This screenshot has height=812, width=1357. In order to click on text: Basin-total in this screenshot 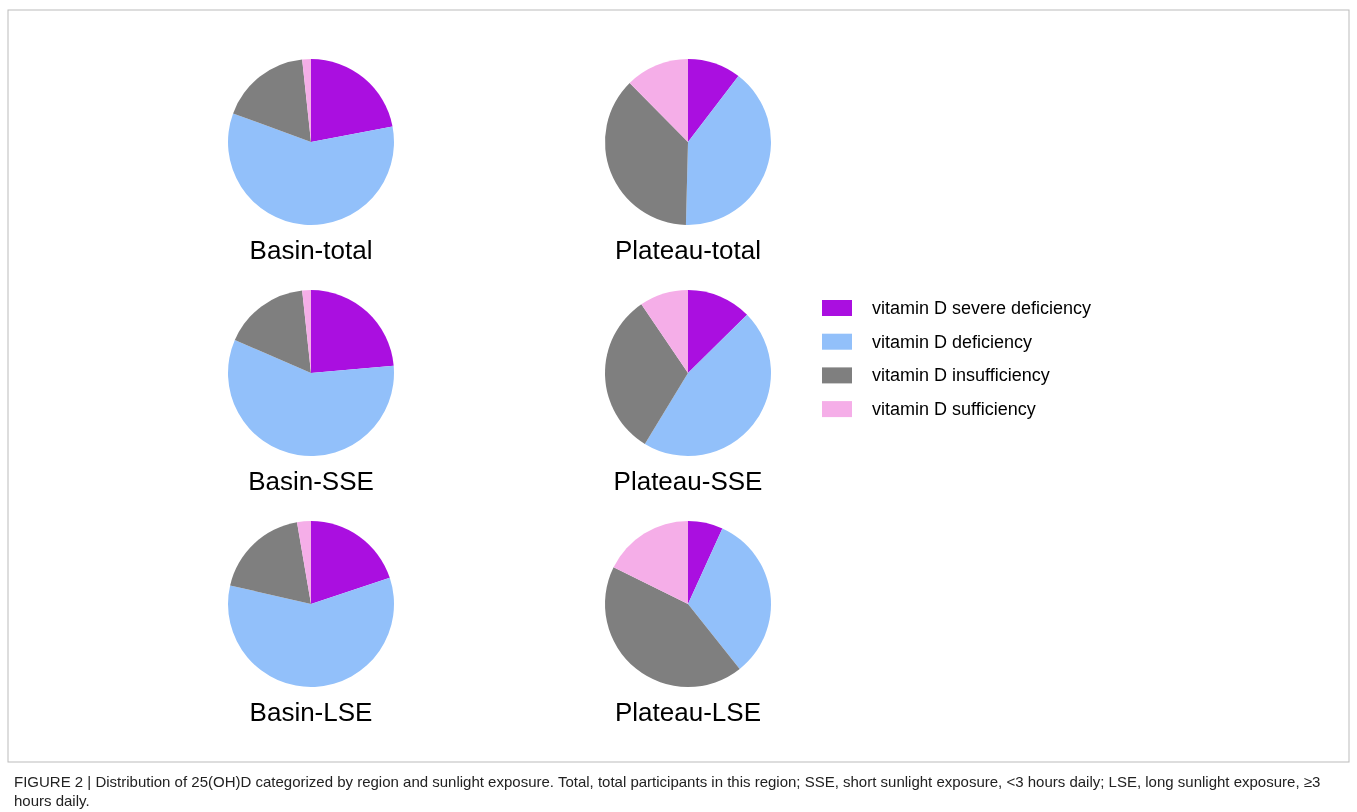, I will do `click(311, 250)`.